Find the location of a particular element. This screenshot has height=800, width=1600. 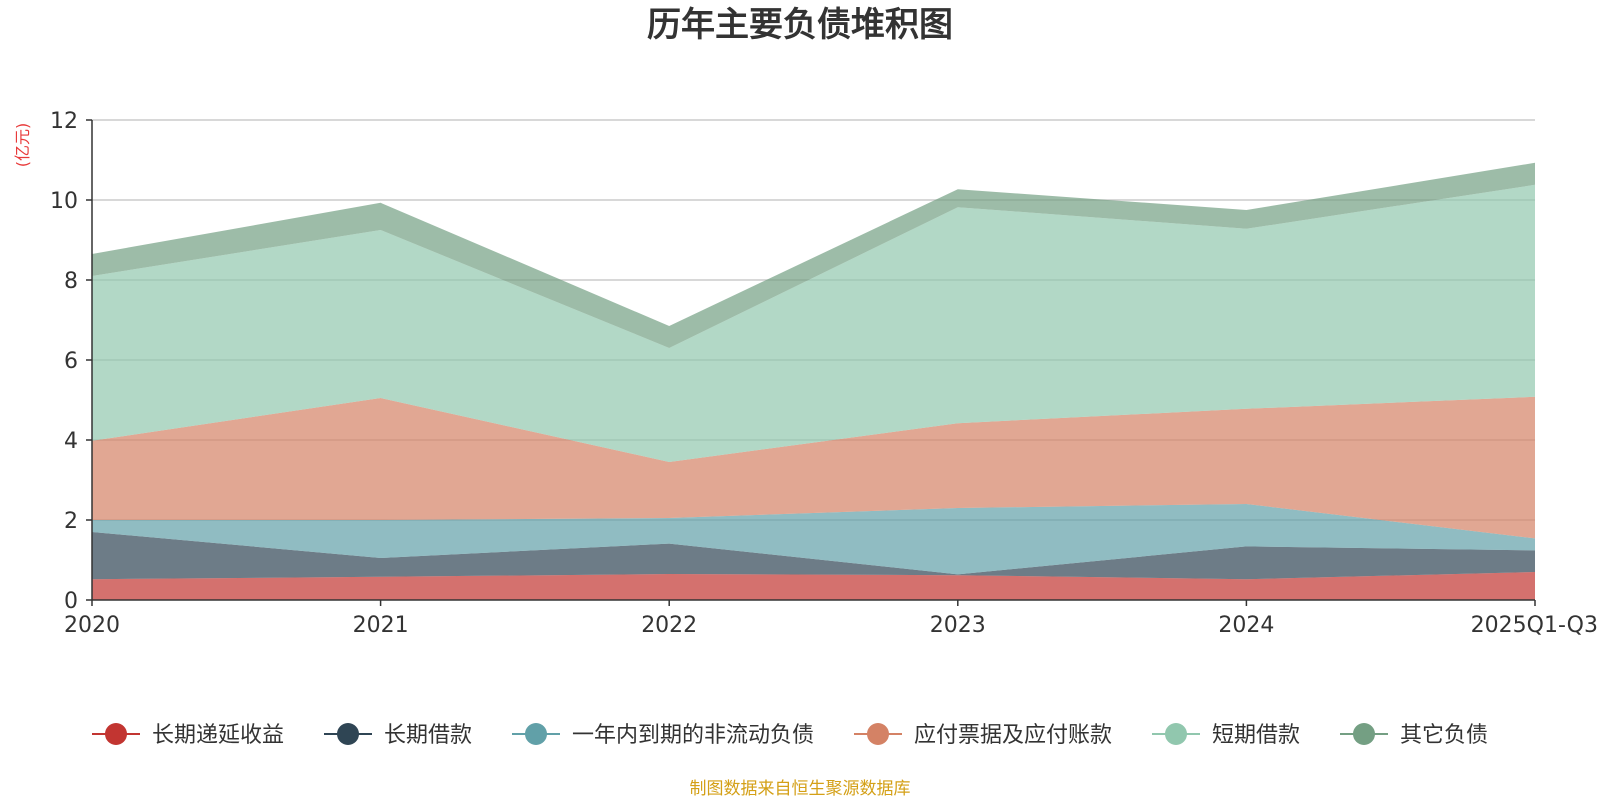

chart-title: 历年主要负债堆积图 is located at coordinates (800, 25).